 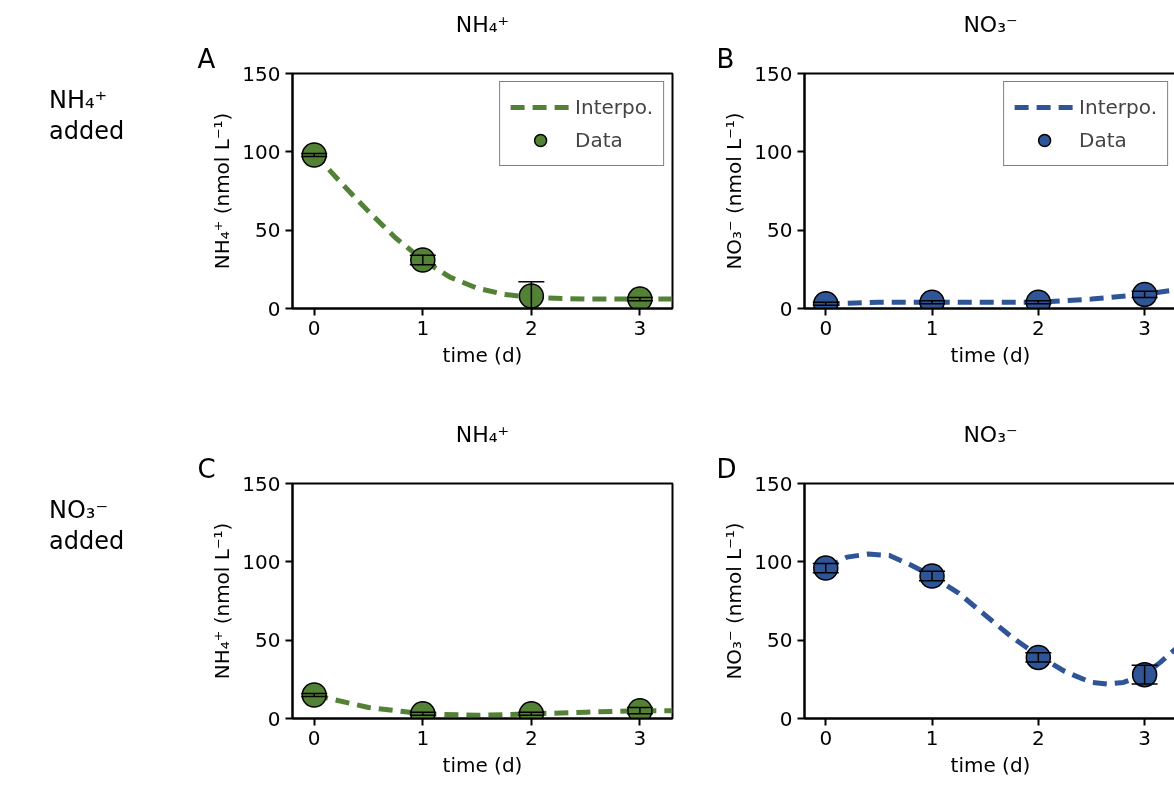 I want to click on text: NH₄⁺ added, so click(x=87, y=116).